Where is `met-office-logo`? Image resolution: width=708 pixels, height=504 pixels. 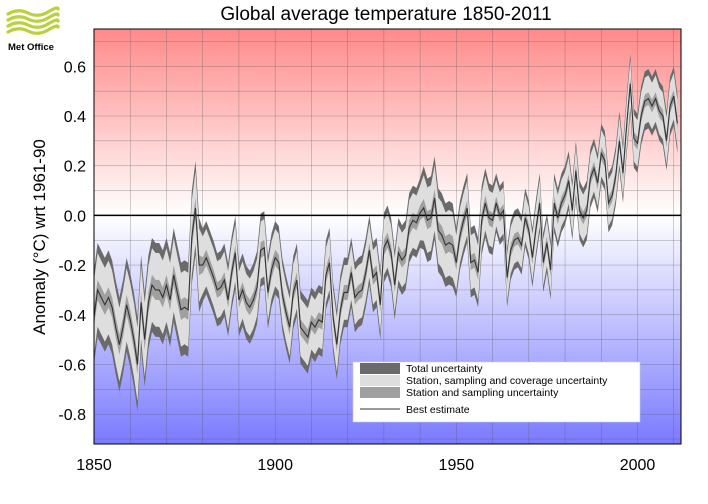 met-office-logo is located at coordinates (33, 20).